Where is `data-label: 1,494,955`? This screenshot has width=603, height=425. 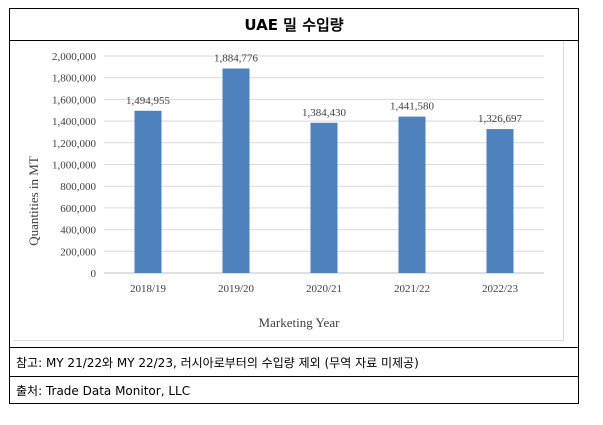
data-label: 1,494,955 is located at coordinates (148, 101).